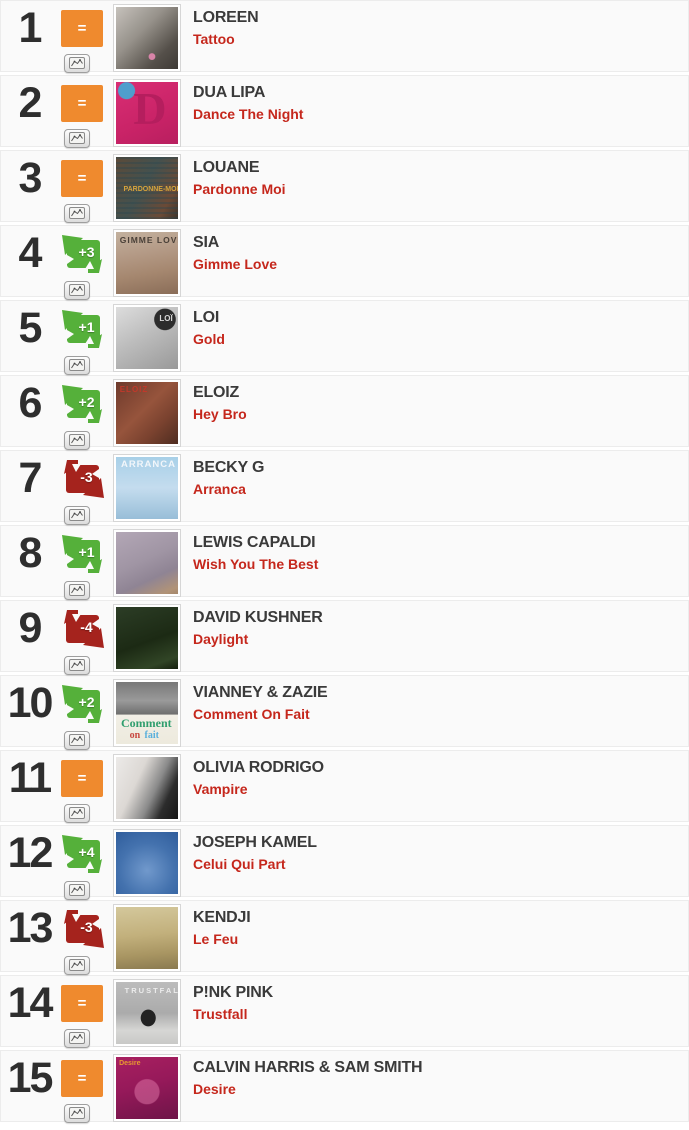 This screenshot has width=689, height=1130. Describe the element at coordinates (148, 239) in the screenshot. I see `art-text: GIMME LOVE` at that location.